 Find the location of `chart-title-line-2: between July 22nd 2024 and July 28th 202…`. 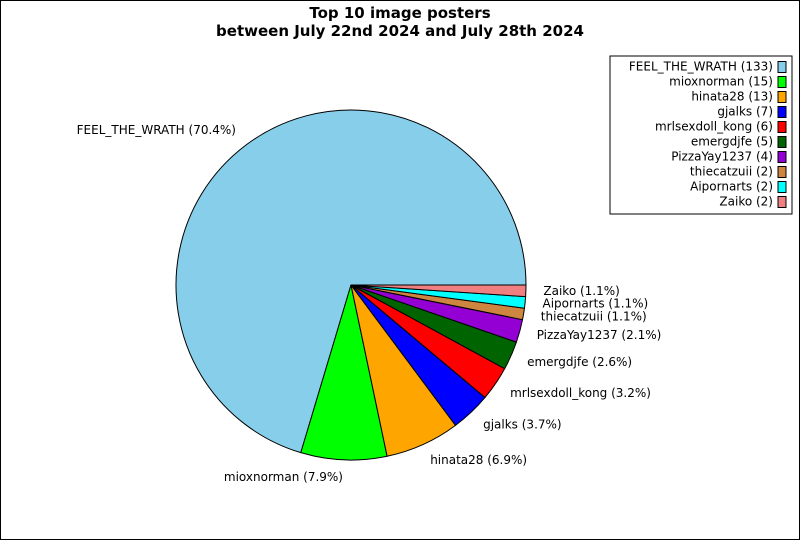

chart-title-line-2: between July 22nd 2024 and July 28th 202… is located at coordinates (400, 31).